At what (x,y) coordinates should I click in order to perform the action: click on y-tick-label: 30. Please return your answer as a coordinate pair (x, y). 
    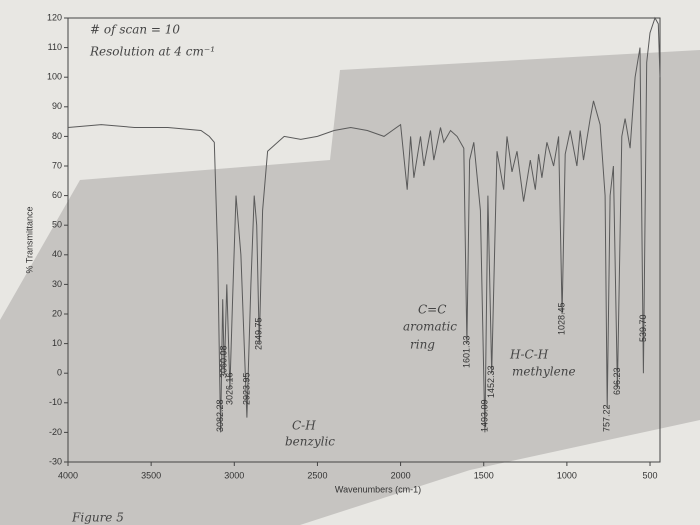
    Looking at the image, I should click on (57, 284).